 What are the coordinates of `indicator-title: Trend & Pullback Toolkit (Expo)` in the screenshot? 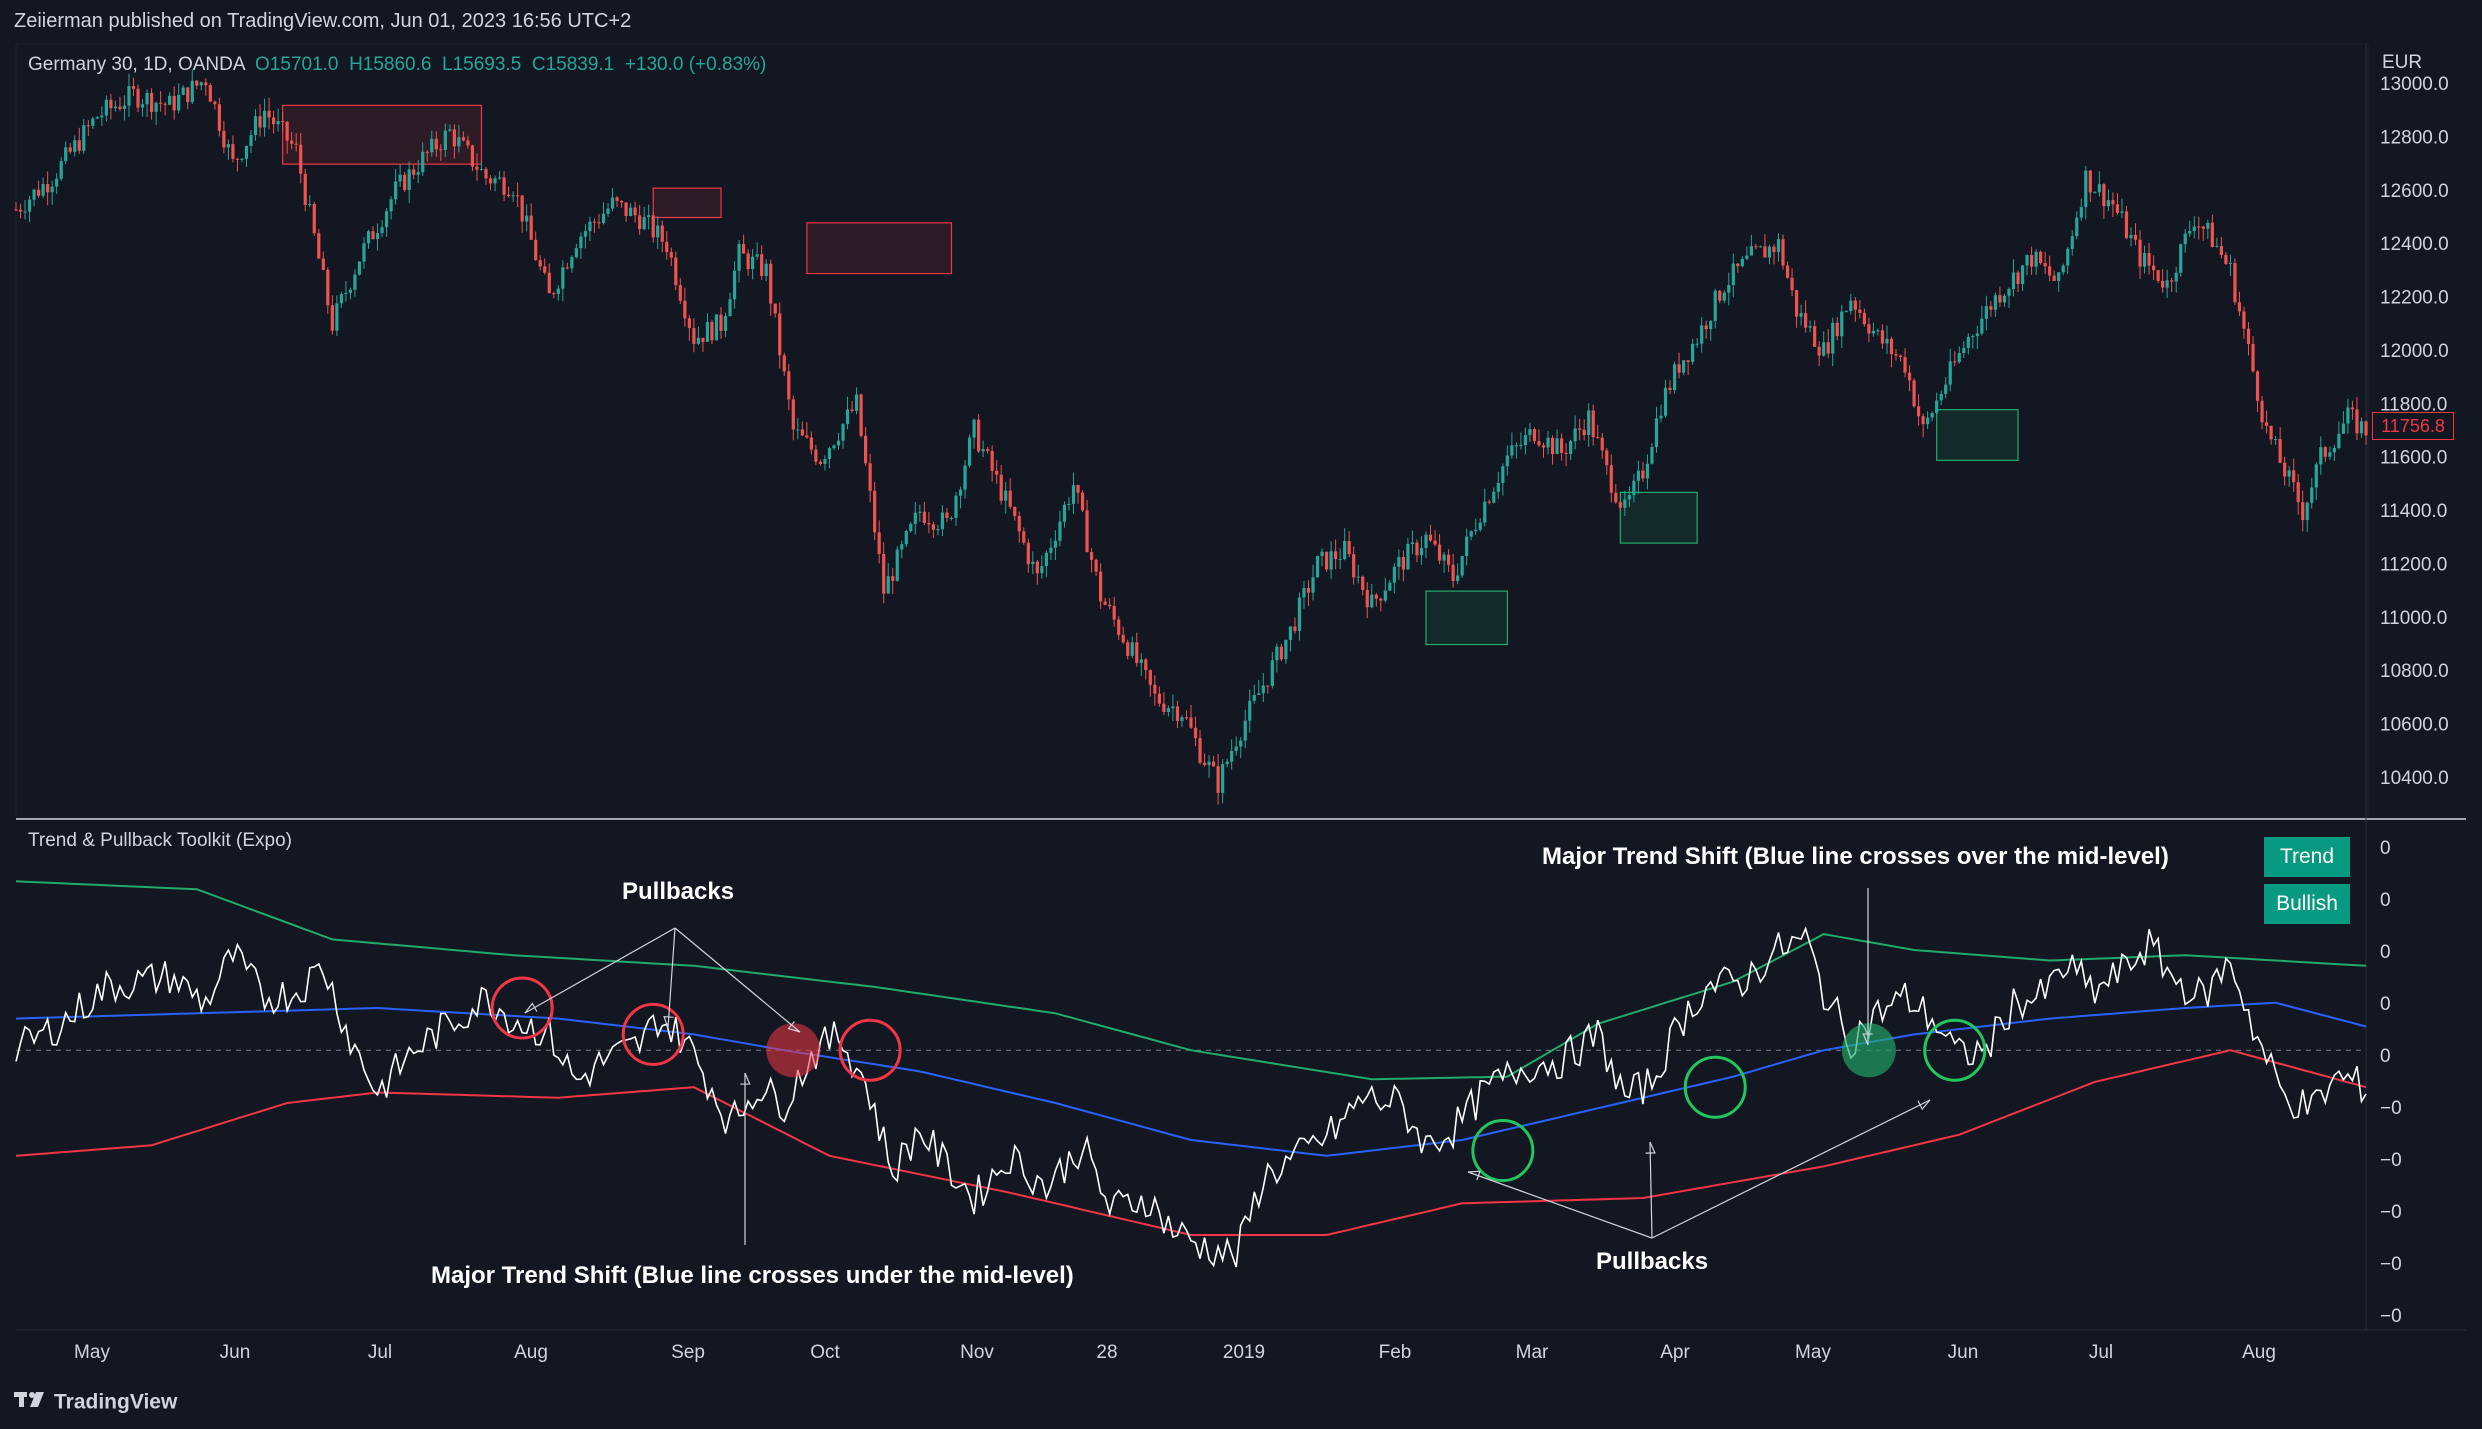 It's located at (160, 840).